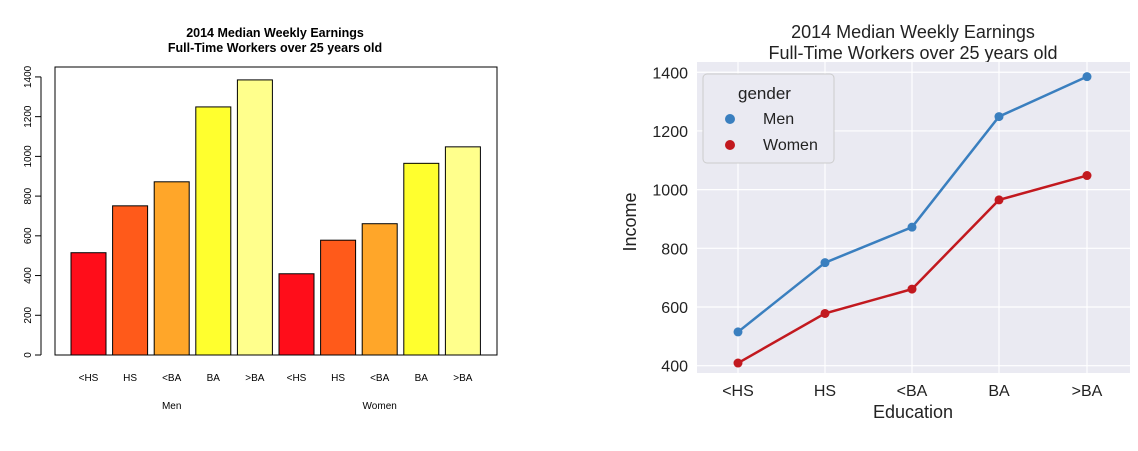 This screenshot has height=451, width=1138. I want to click on bar-y-tick-label: 600, so click(28, 235).